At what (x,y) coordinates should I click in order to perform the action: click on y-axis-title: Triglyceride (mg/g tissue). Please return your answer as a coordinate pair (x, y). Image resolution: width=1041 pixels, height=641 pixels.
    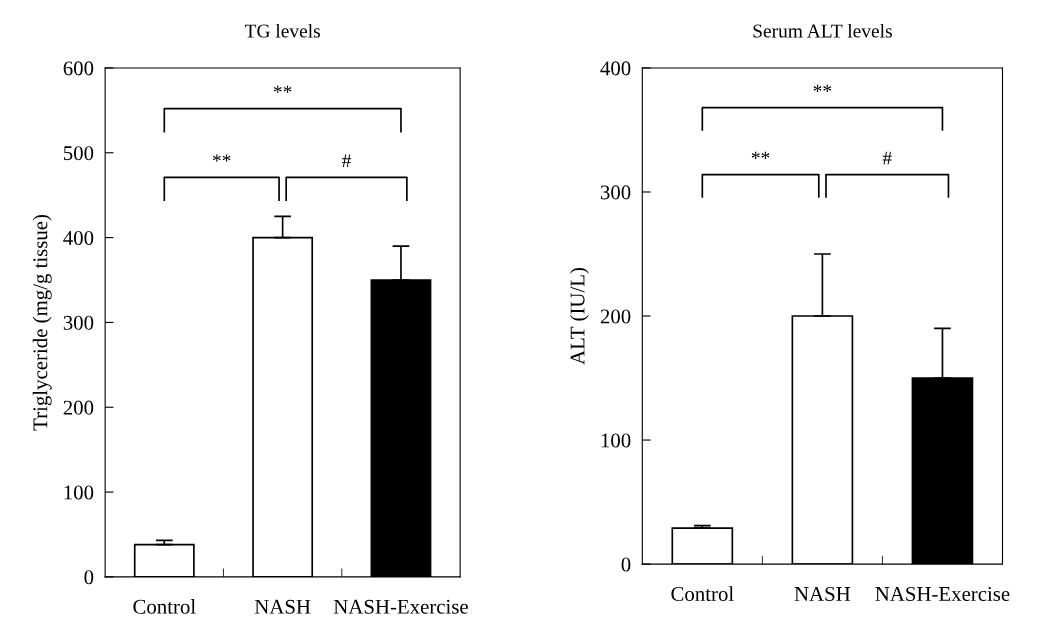
    Looking at the image, I should click on (42, 322).